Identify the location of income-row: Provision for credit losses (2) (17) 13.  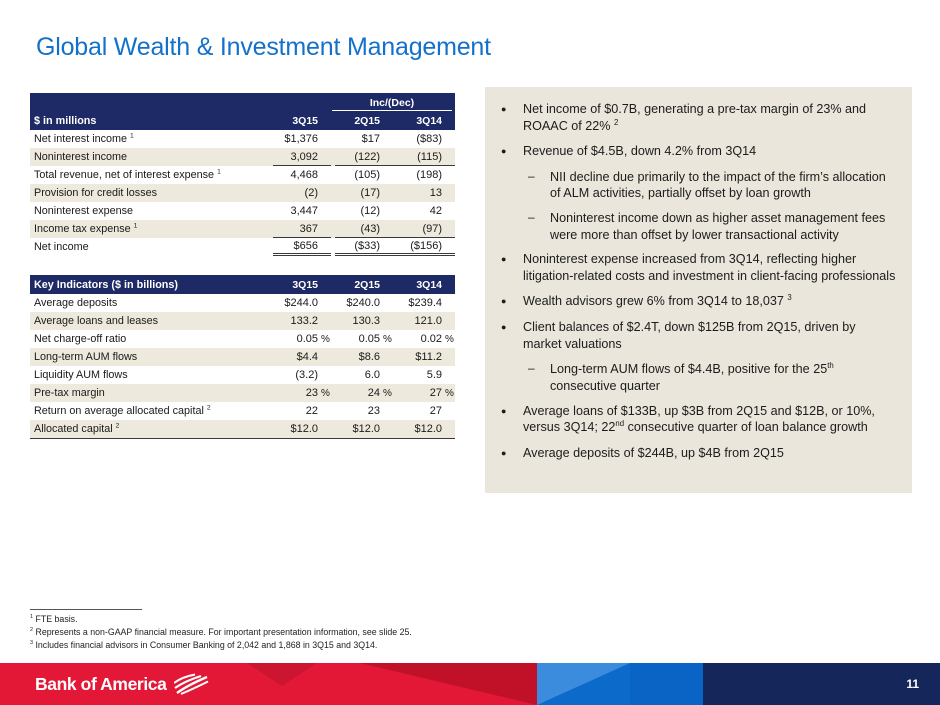
(242, 193).